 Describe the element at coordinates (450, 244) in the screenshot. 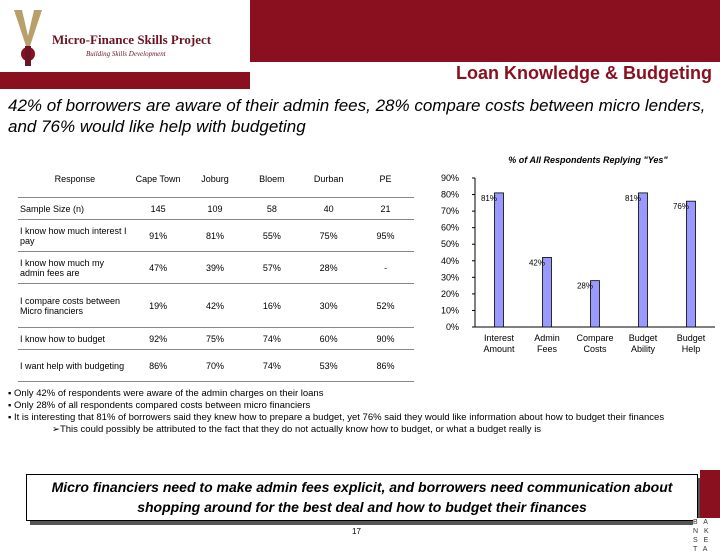

I see `y-tick-label: 50%` at that location.